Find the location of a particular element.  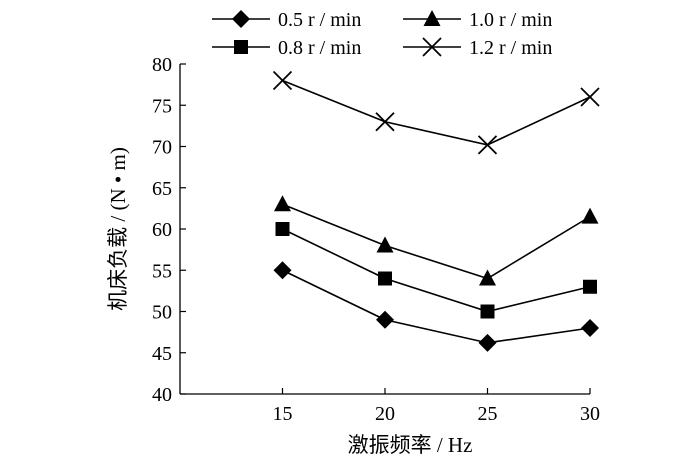

legend-item: 0.8 r / min is located at coordinates (286, 48).